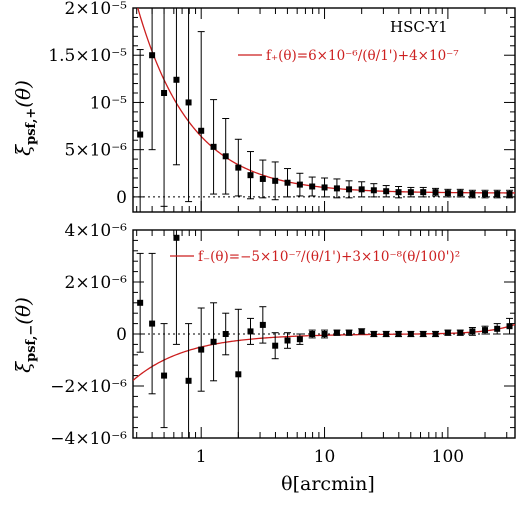 This screenshot has height=529, width=520. What do you see at coordinates (25, 335) in the screenshot?
I see `bottom-ylabel: ξpsf,−(θ)` at bounding box center [25, 335].